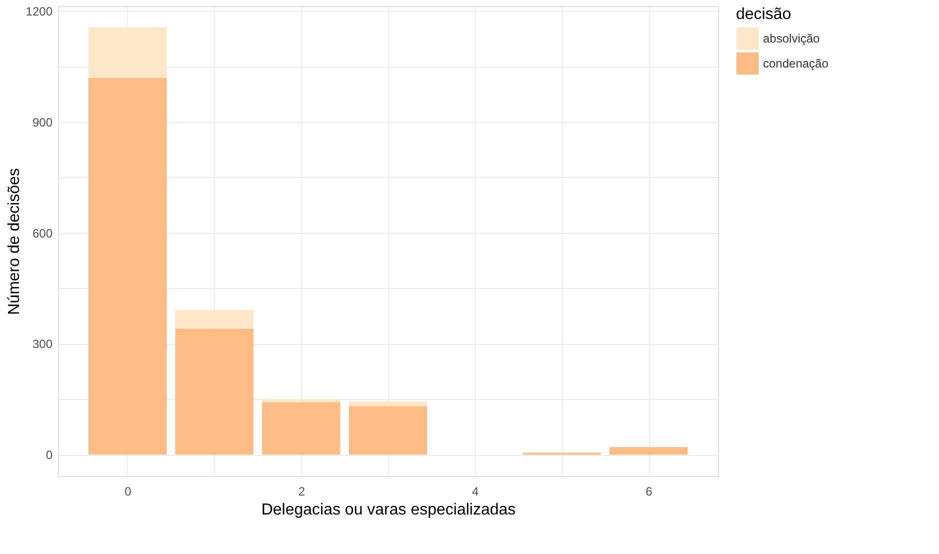 The height and width of the screenshot is (554, 939). I want to click on x-tick-label: 2, so click(302, 491).